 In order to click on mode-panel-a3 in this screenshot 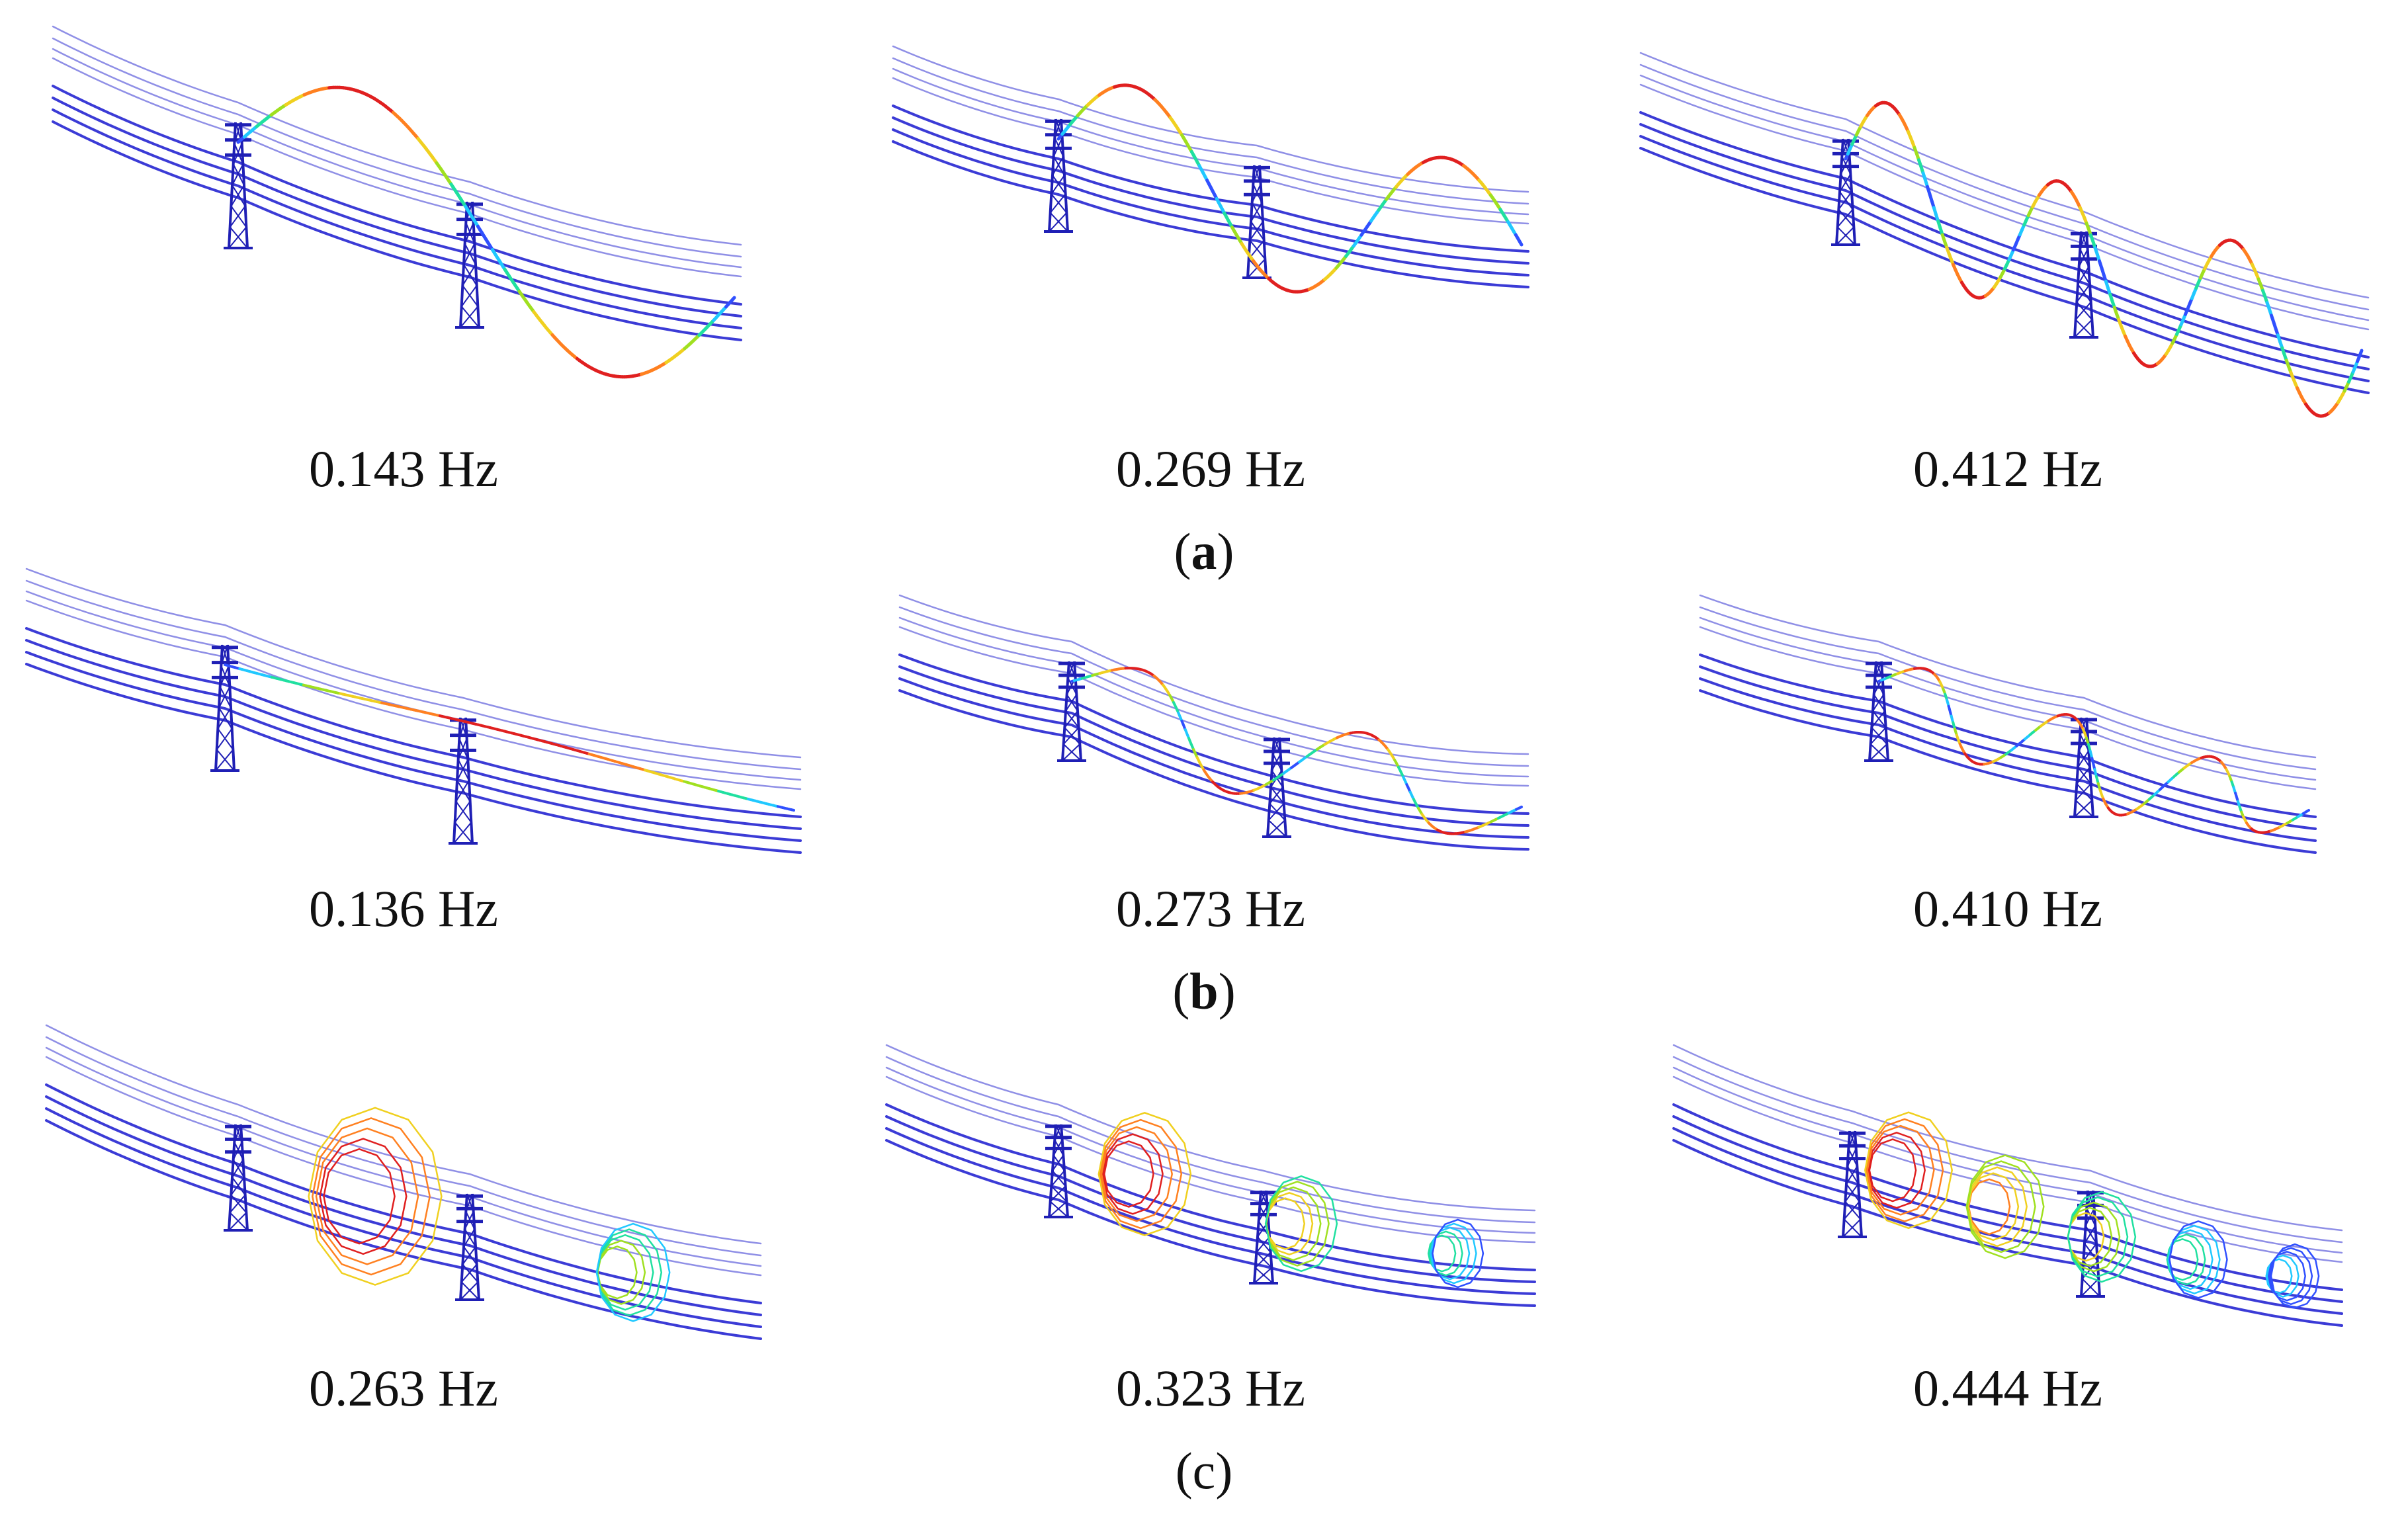, I will do `click(2004, 235)`.